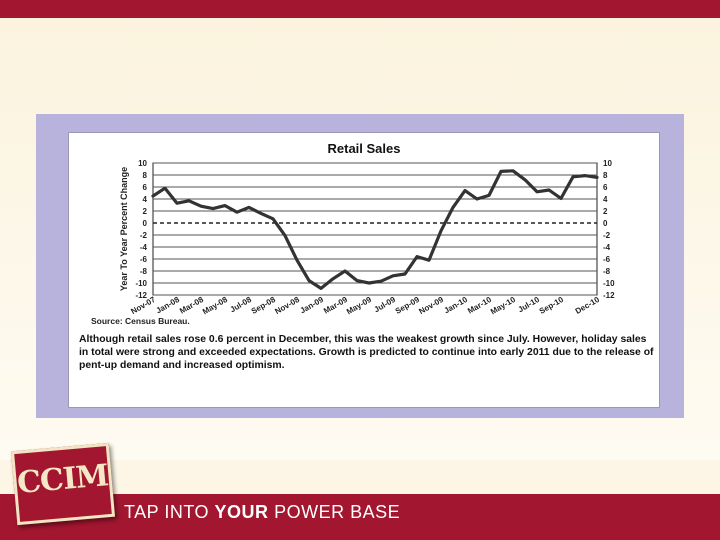  I want to click on y-tick-label-right: -8, so click(607, 271).